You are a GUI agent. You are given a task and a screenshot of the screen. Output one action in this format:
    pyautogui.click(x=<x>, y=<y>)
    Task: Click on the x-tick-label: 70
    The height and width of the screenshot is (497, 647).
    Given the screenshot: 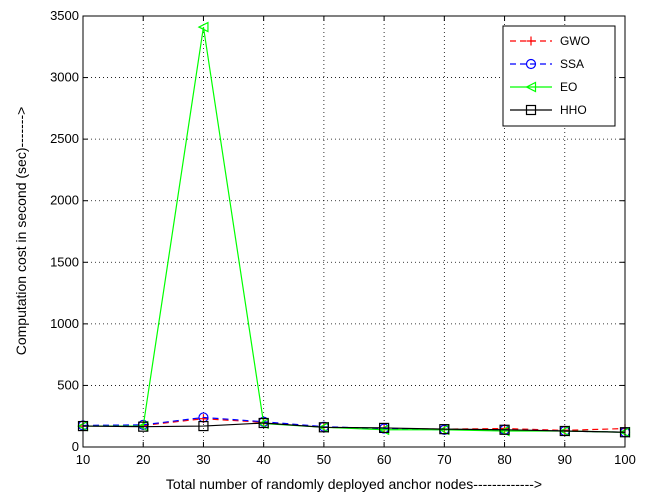 What is the action you would take?
    pyautogui.click(x=444, y=459)
    